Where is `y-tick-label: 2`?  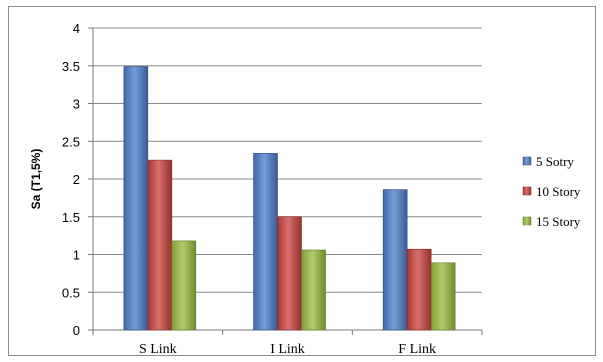
y-tick-label: 2 is located at coordinates (76, 179).